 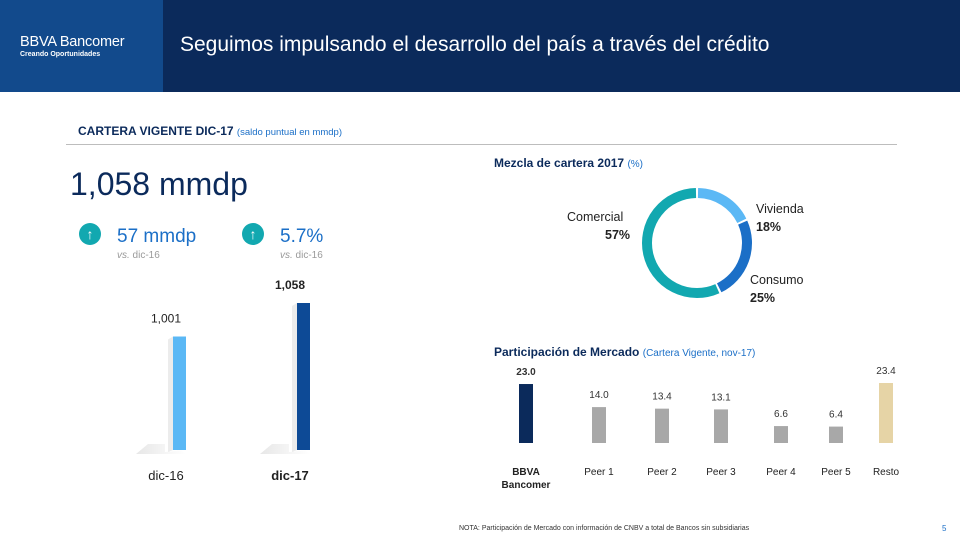 What do you see at coordinates (157, 236) in the screenshot?
I see `kpi-growth-amount: 57 mmdp` at bounding box center [157, 236].